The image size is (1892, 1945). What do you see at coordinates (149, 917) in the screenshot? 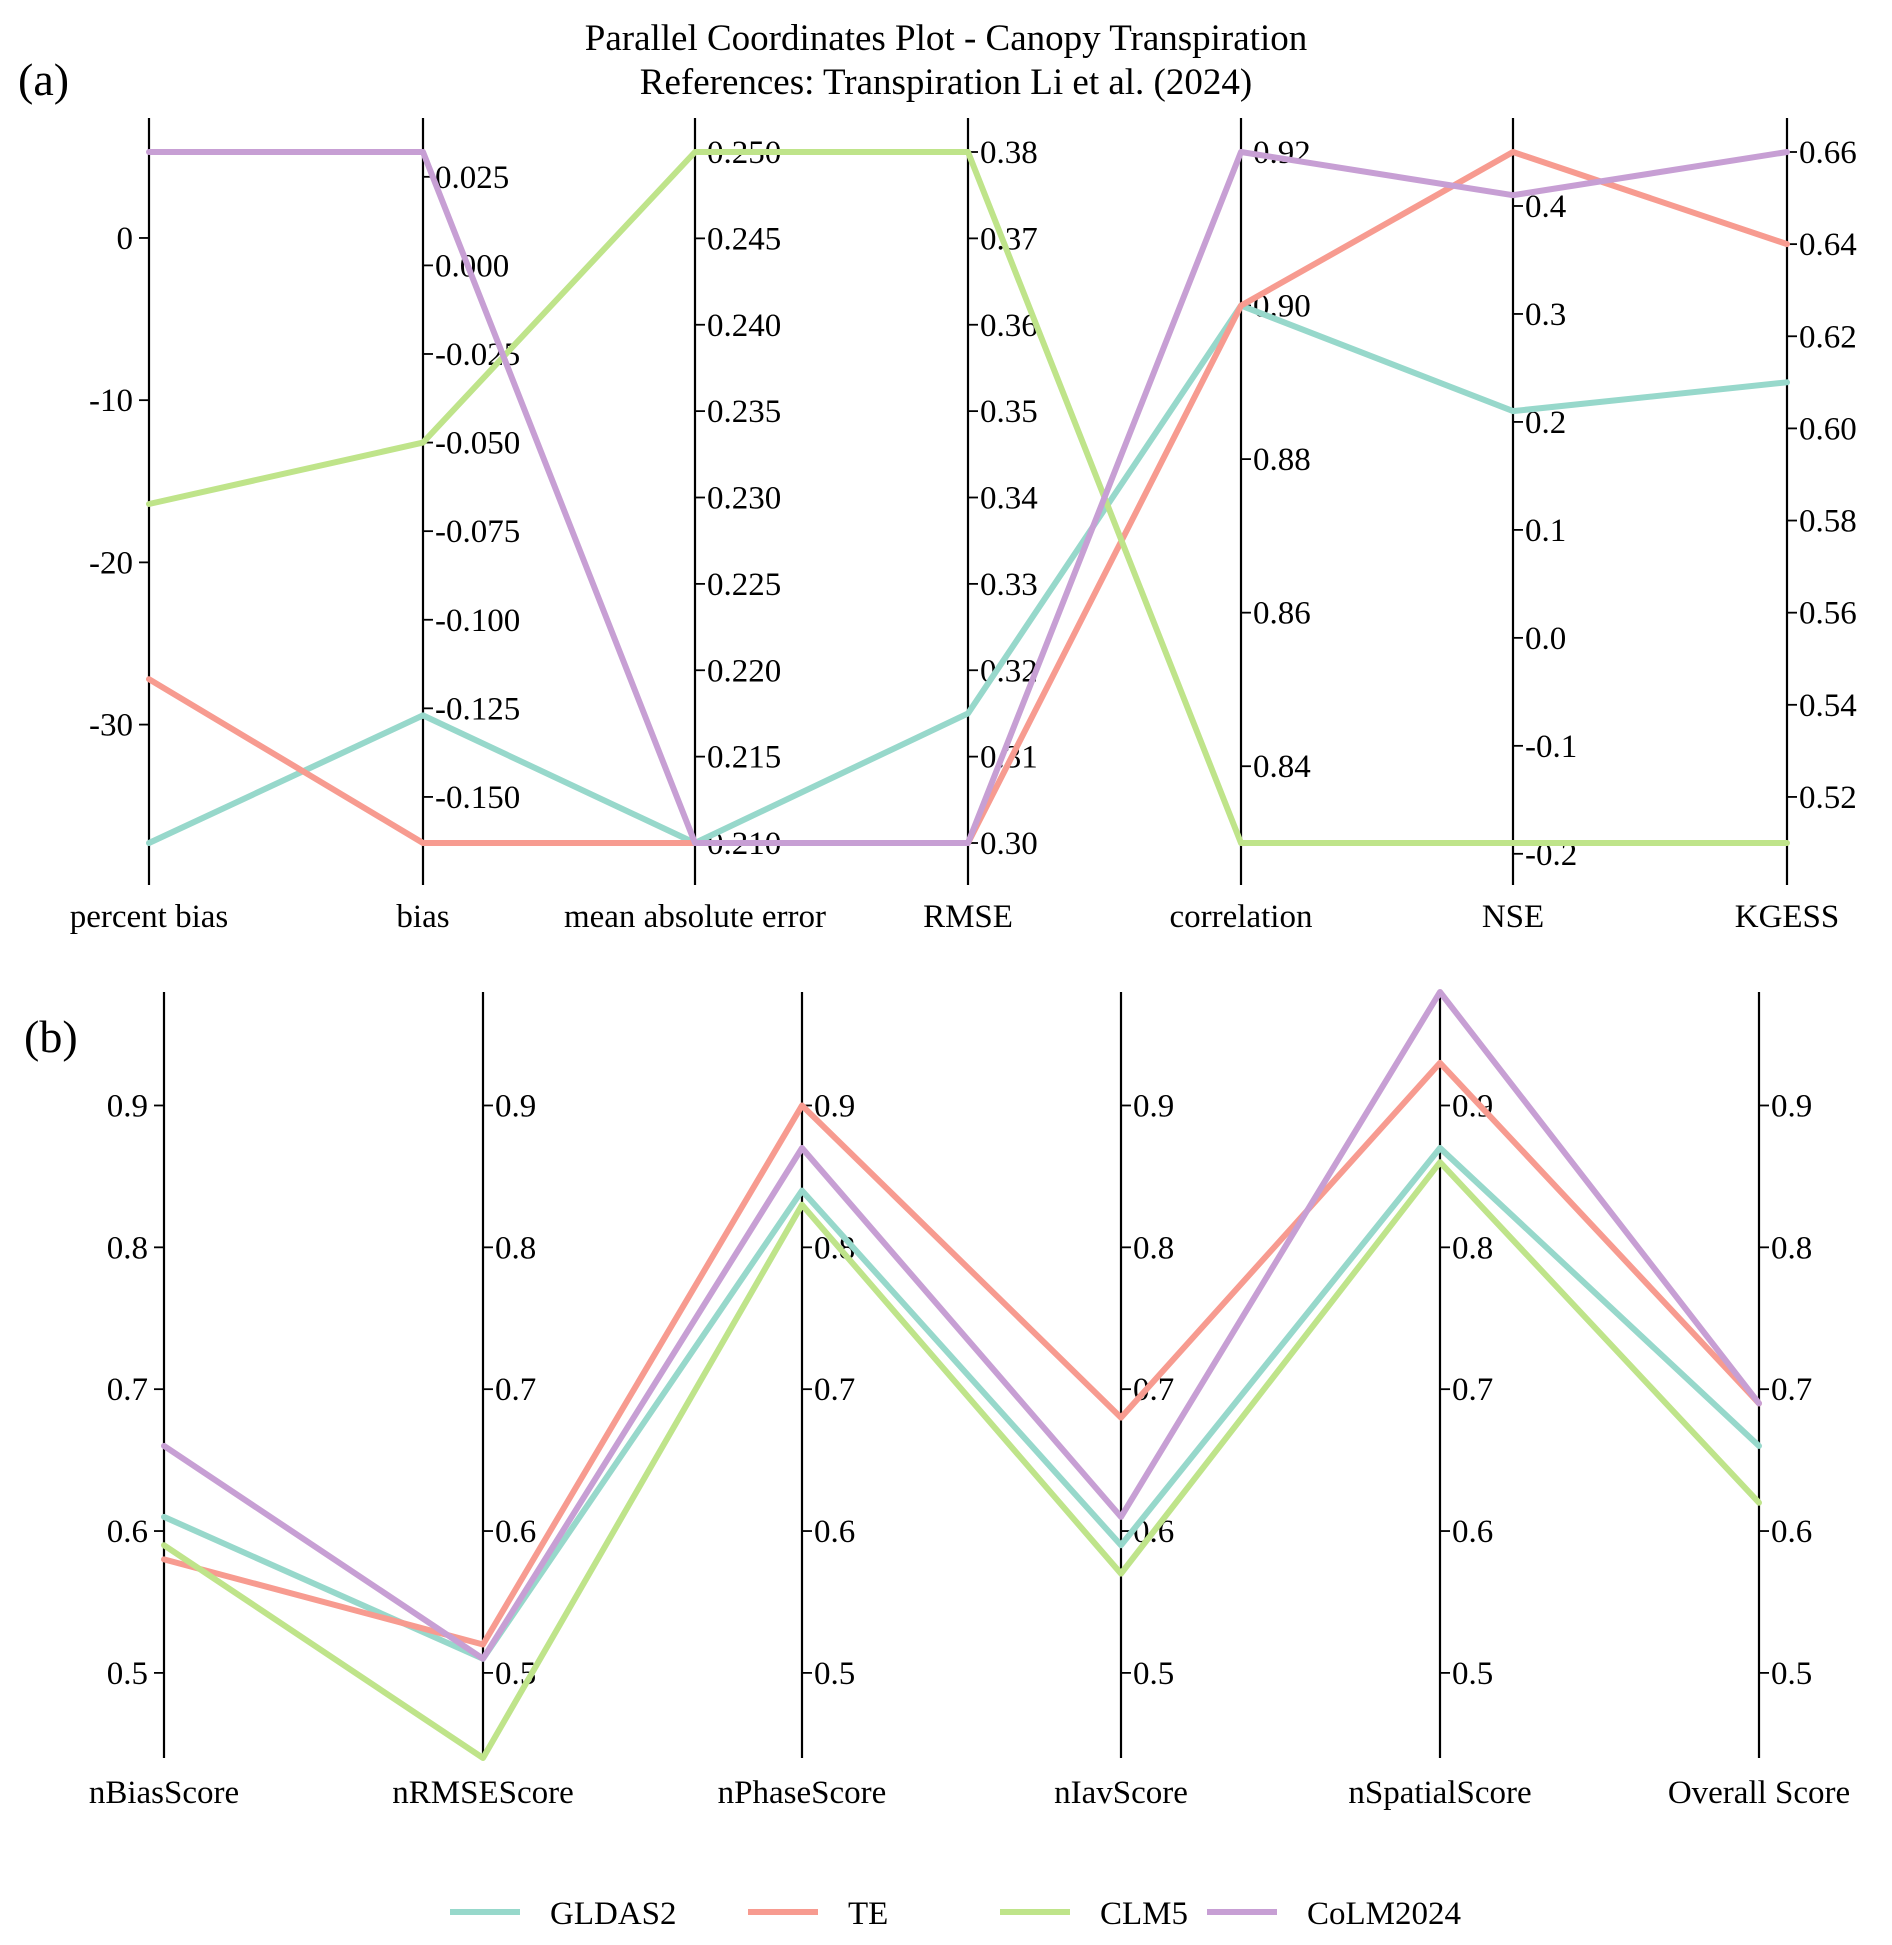
I see `axis-label-percent-bias: percent bias` at bounding box center [149, 917].